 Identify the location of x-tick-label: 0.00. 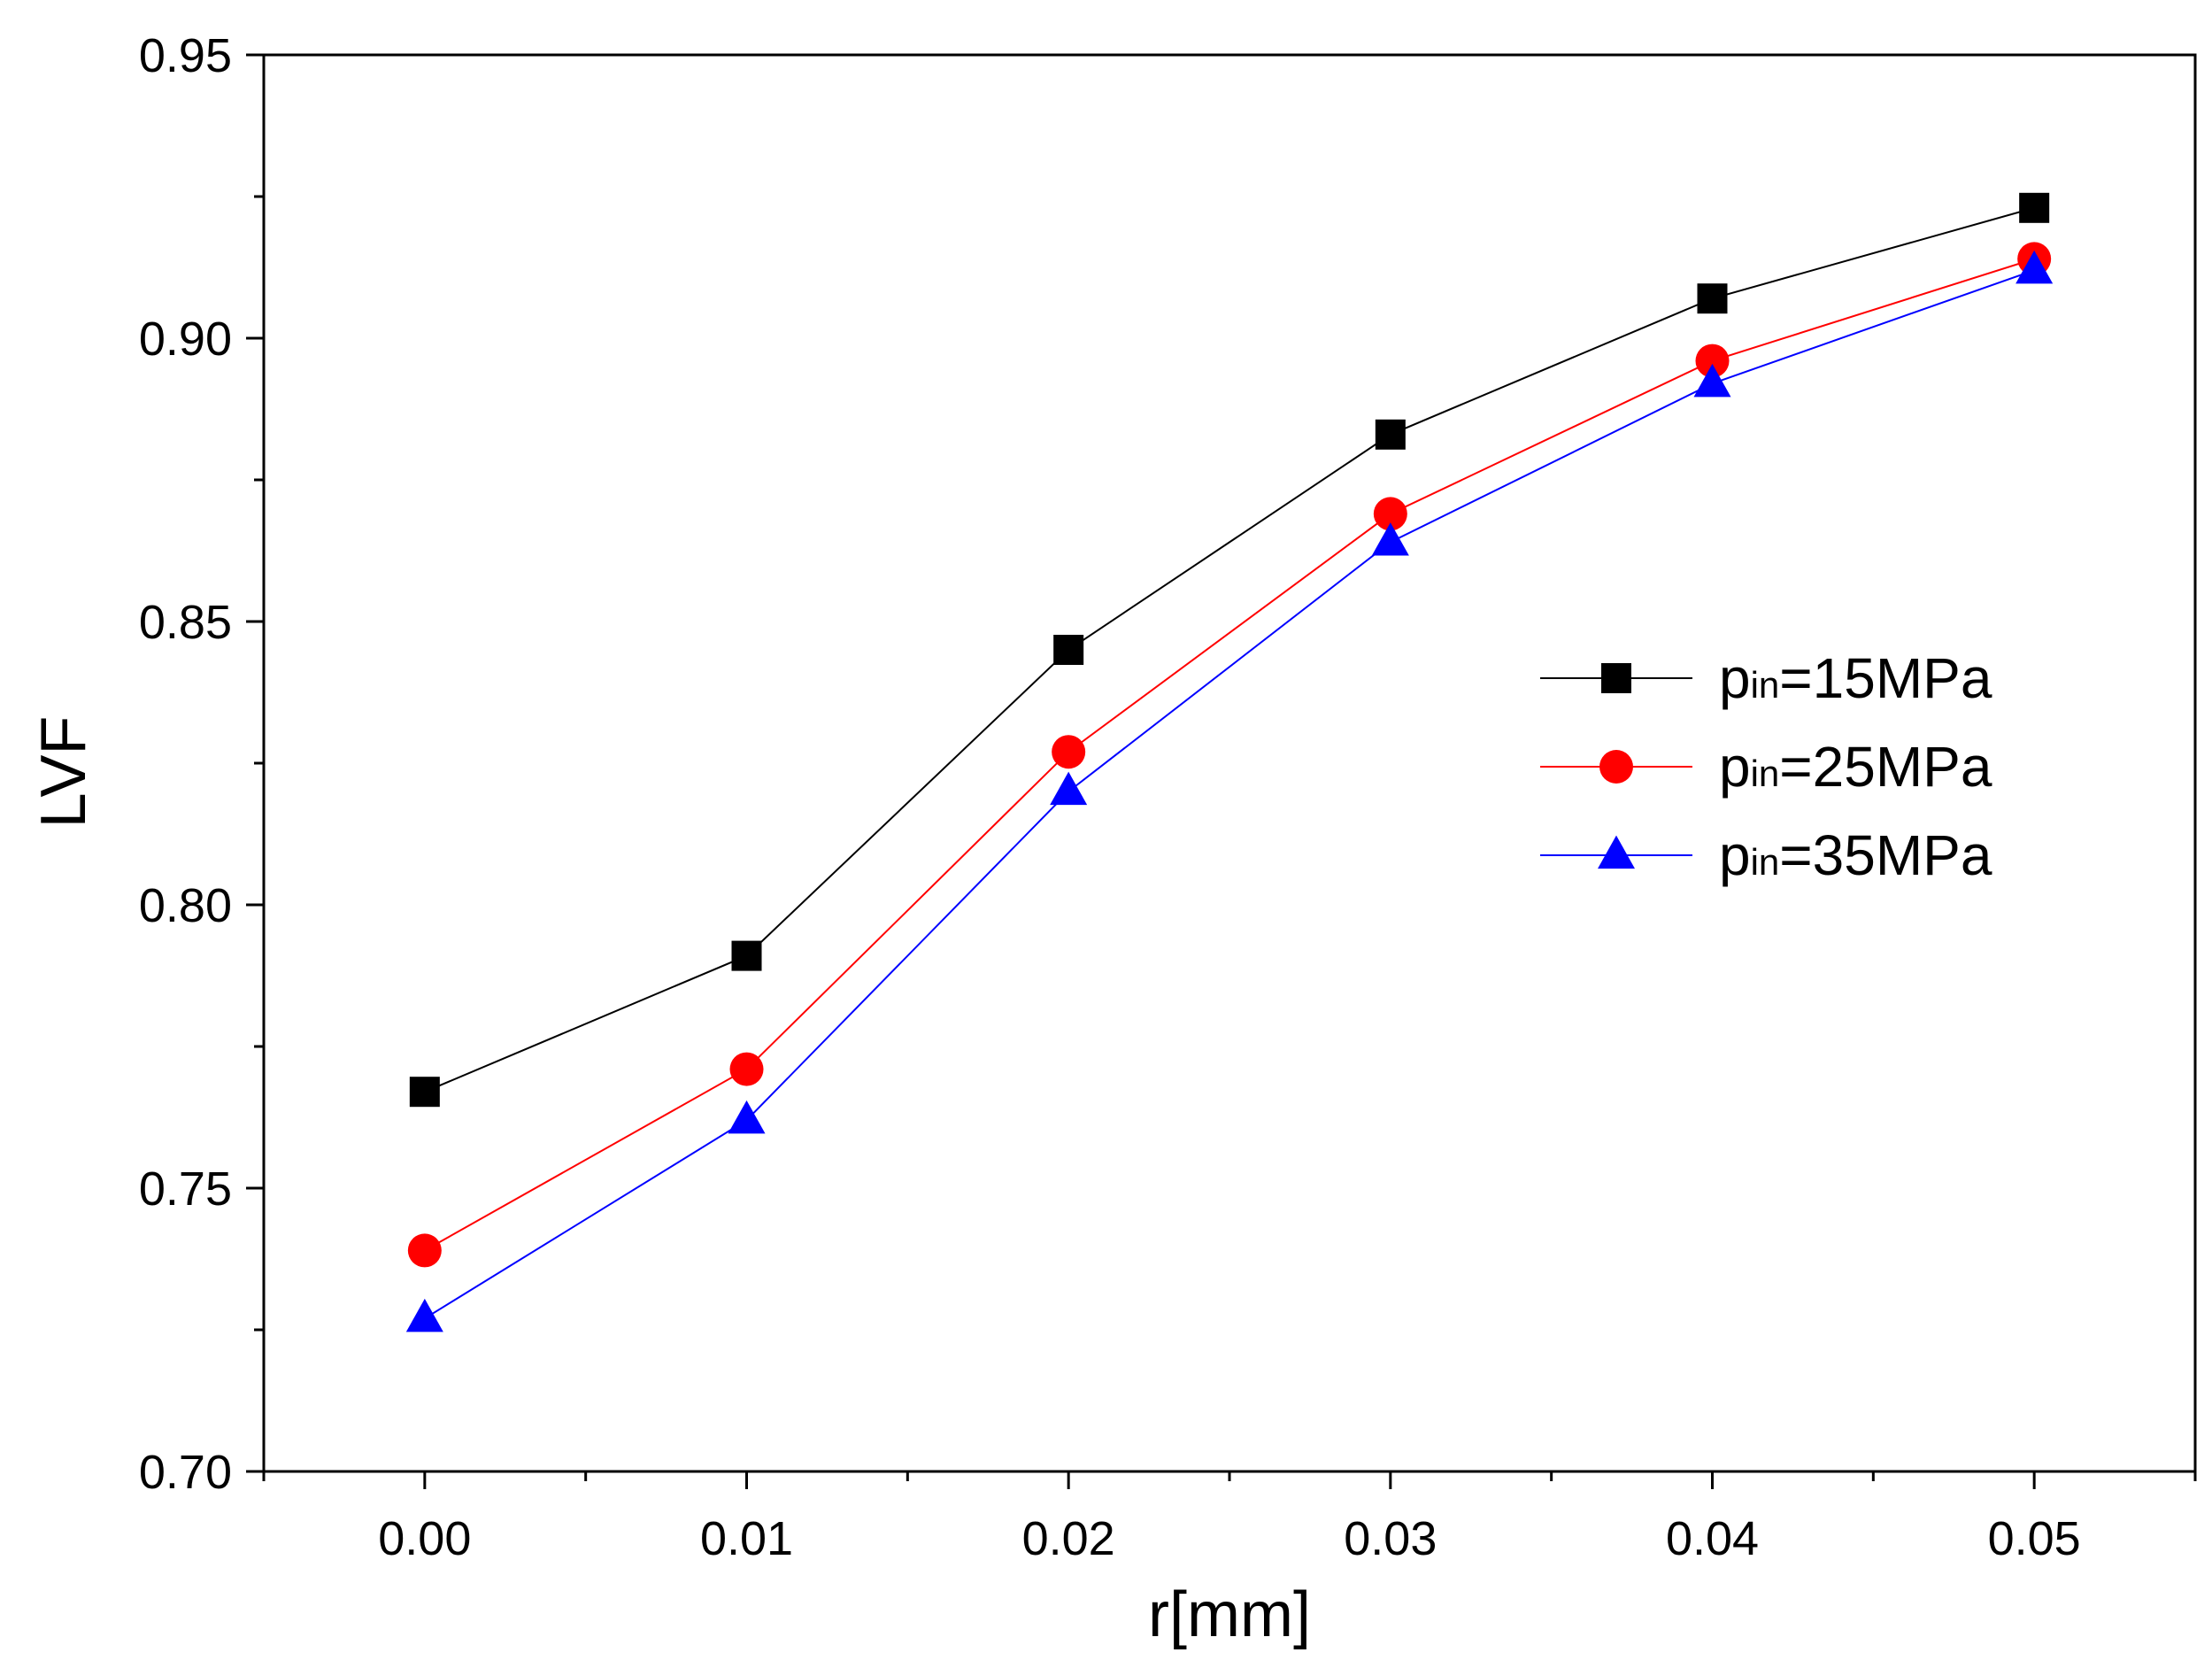
(424, 1539).